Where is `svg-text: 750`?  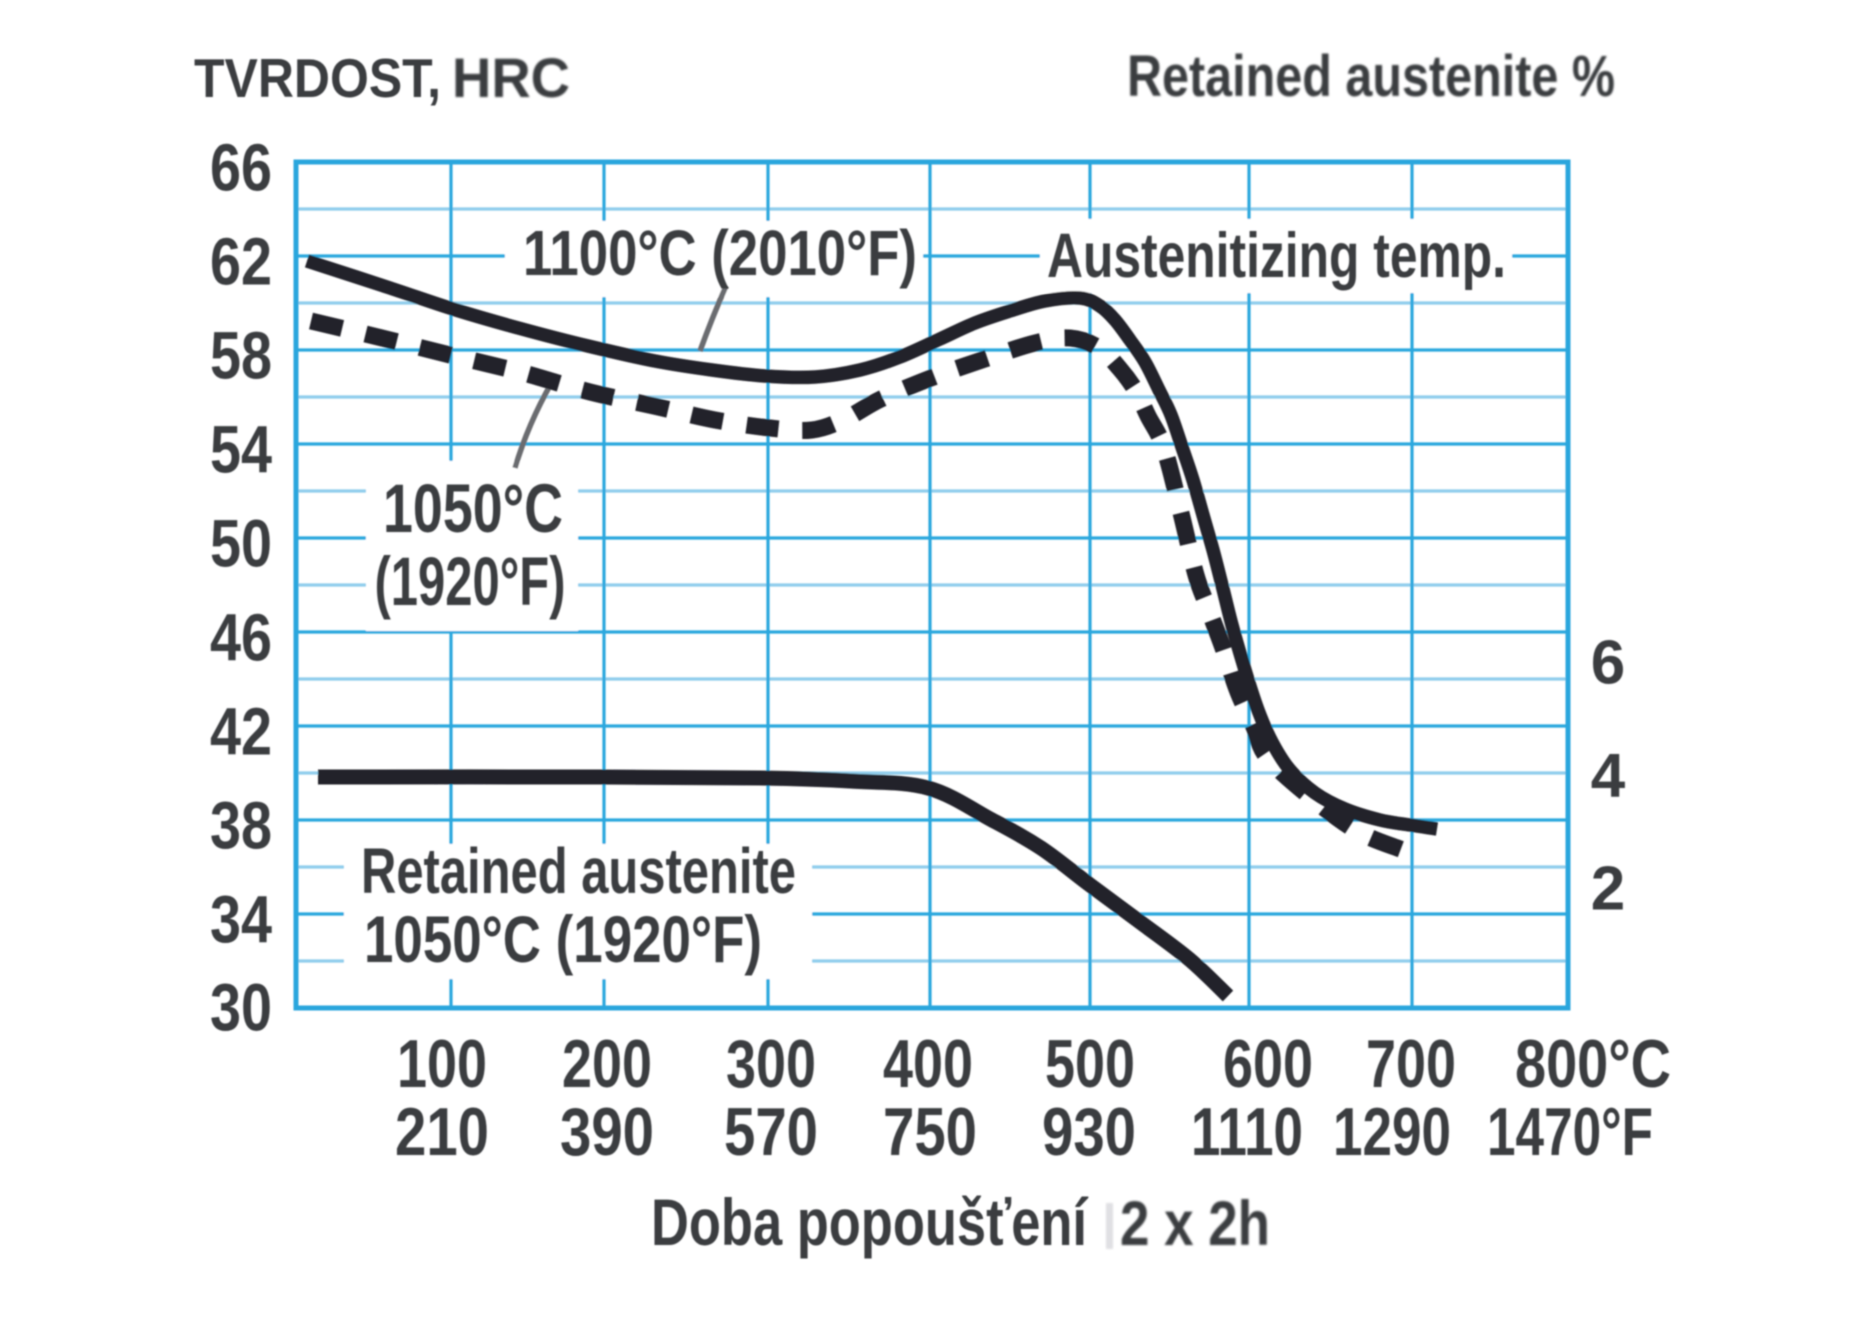 svg-text: 750 is located at coordinates (930, 1132).